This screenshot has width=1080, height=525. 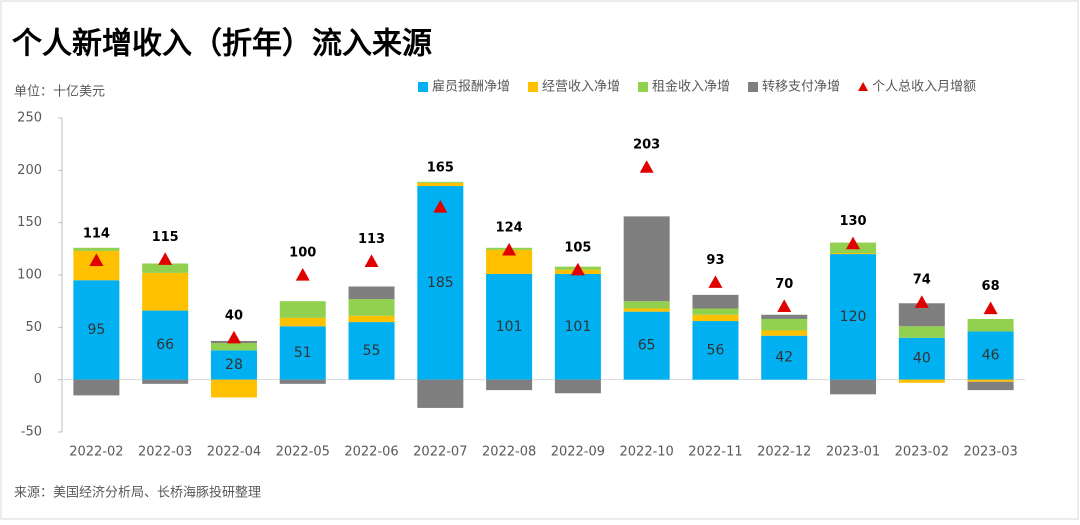 I want to click on y-tick-label: 150, so click(x=29, y=222).